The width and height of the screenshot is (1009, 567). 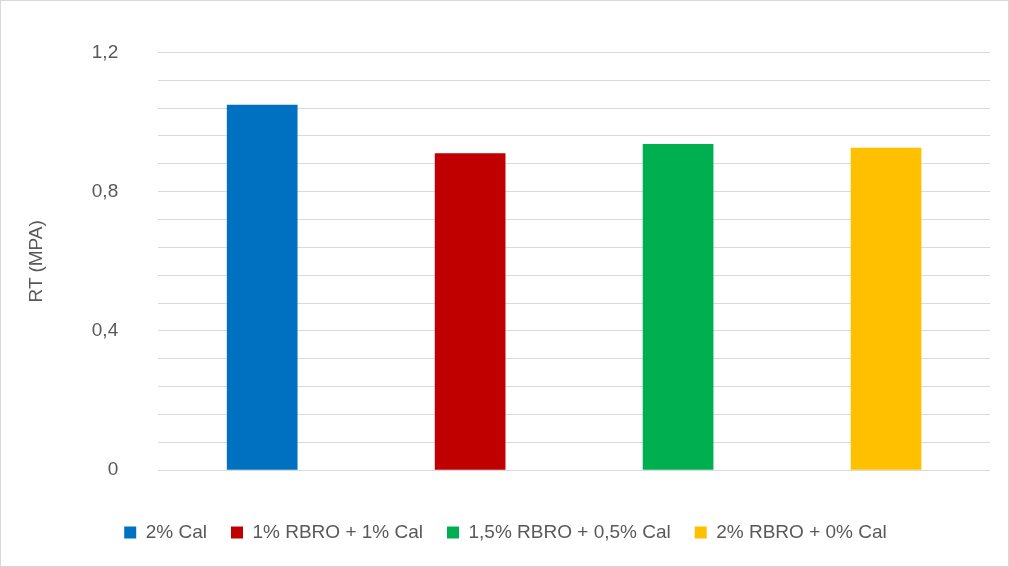 I want to click on legend-label: 1% RBRO + 1% Cal, so click(x=338, y=531).